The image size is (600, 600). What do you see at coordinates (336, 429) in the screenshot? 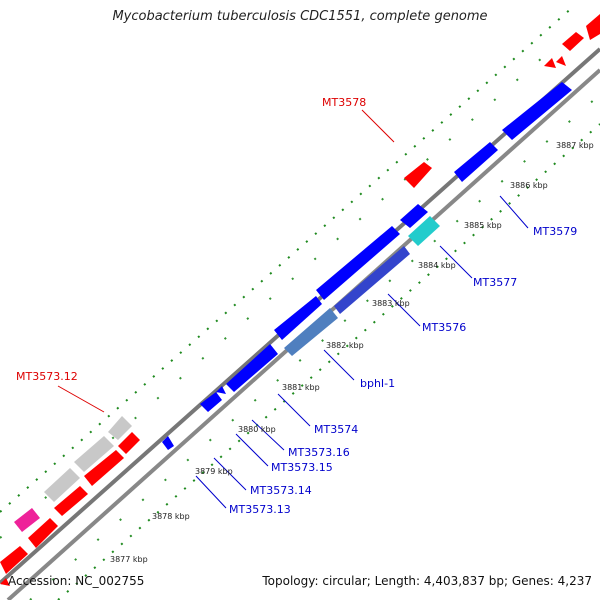
I see `gene-label-MT3574: MT3574` at bounding box center [336, 429].